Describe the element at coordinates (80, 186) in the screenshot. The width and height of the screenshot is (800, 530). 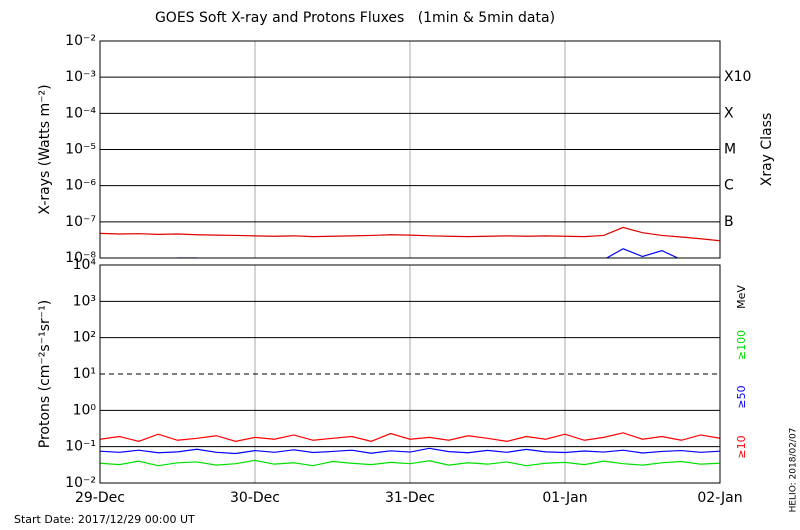
I see `y-tick-label: 10⁻⁶` at that location.